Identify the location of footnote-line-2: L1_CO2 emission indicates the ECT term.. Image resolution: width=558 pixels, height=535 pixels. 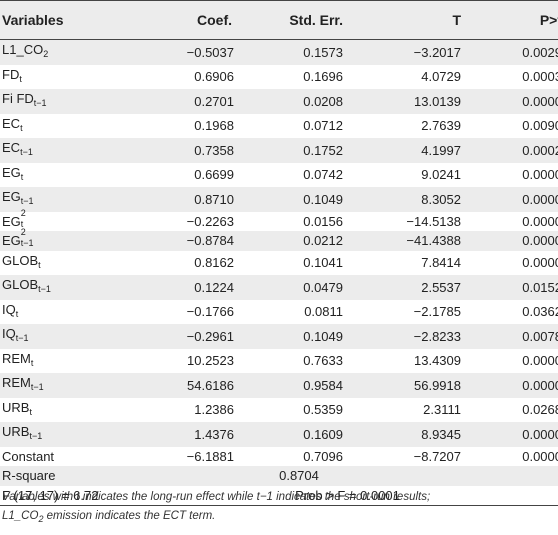
(278, 518).